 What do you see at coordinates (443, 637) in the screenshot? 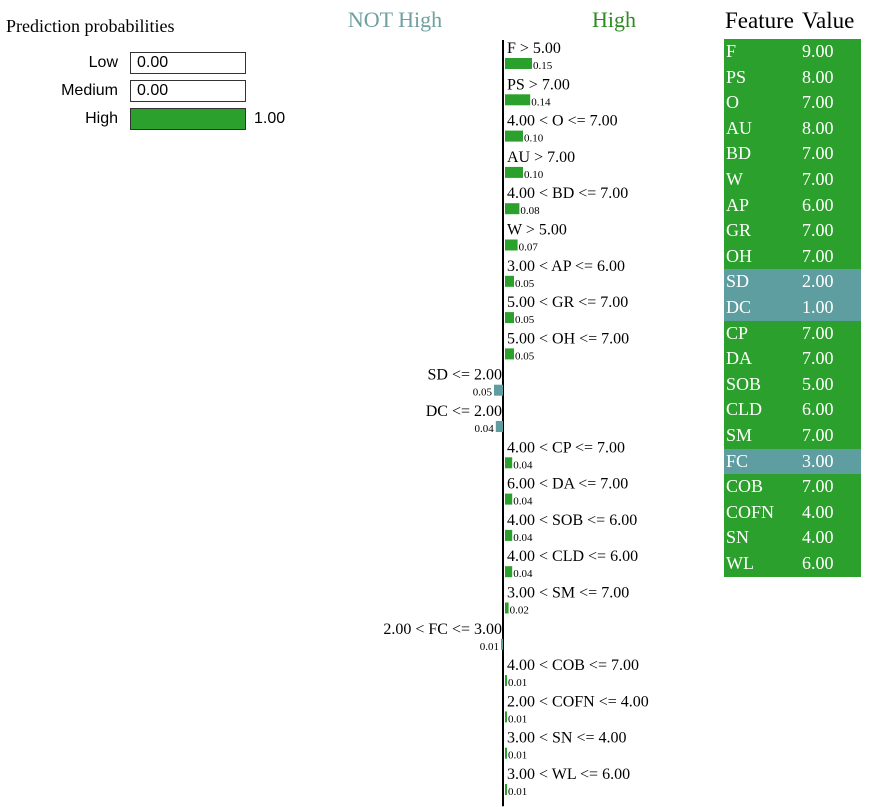
I see `feature-bar-group: 2.00 < FC <= 3.00 0.01` at bounding box center [443, 637].